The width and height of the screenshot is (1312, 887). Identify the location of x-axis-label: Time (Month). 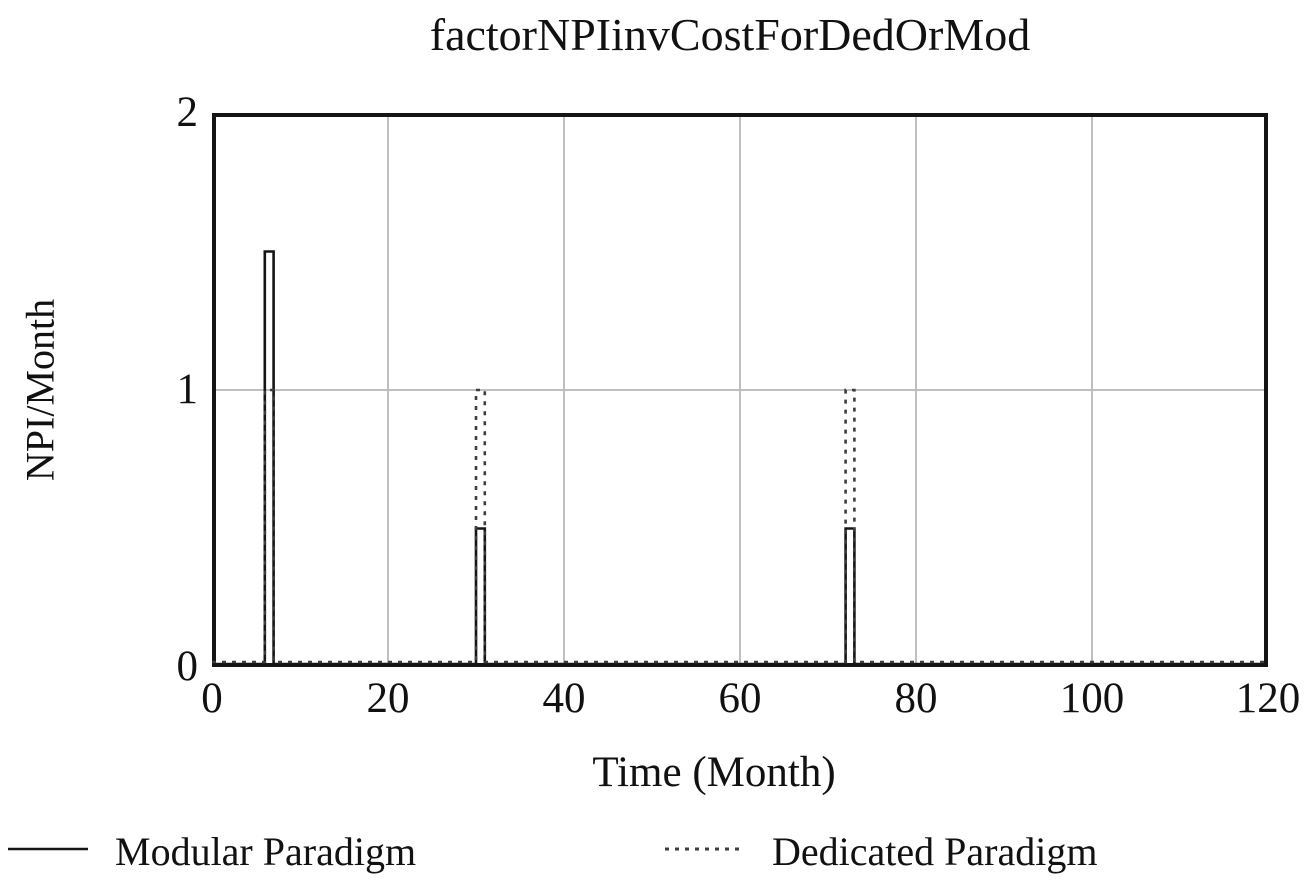
(714, 772).